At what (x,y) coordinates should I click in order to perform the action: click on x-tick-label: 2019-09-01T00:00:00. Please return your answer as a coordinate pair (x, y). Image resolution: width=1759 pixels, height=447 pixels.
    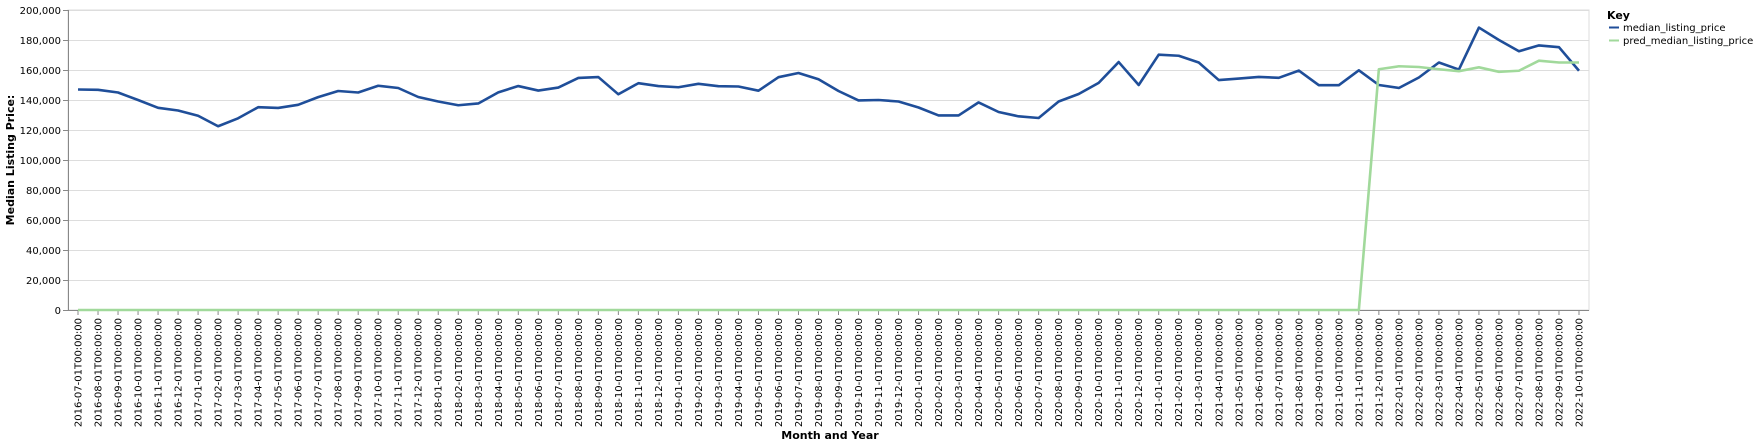
    Looking at the image, I should click on (839, 372).